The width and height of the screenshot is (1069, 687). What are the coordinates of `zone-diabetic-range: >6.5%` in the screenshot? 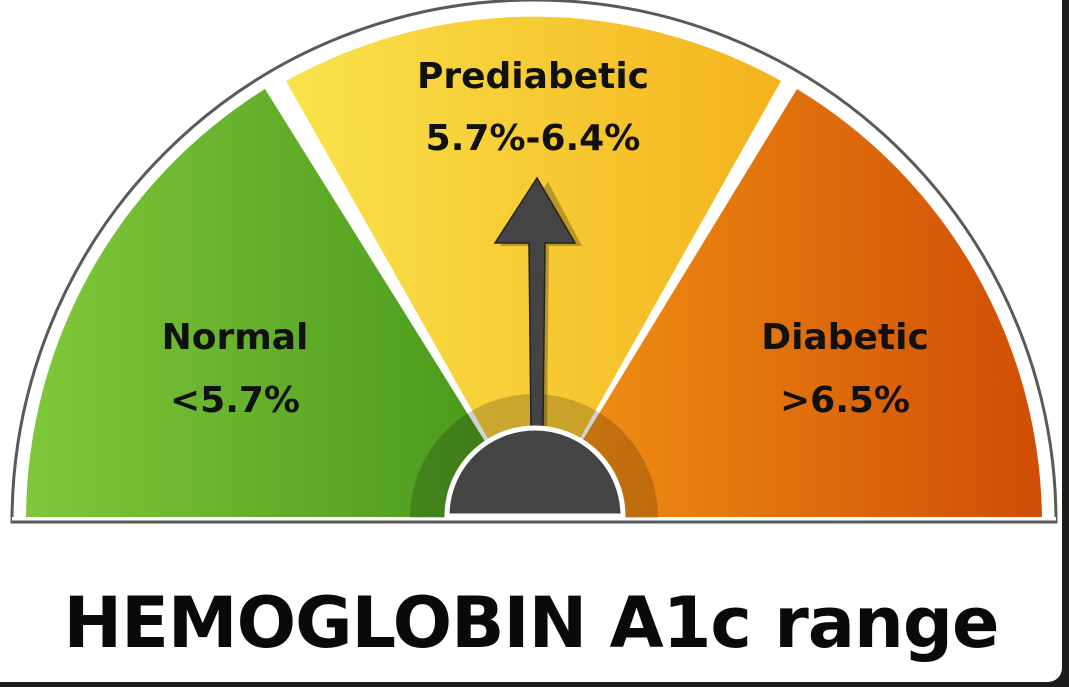 It's located at (845, 400).